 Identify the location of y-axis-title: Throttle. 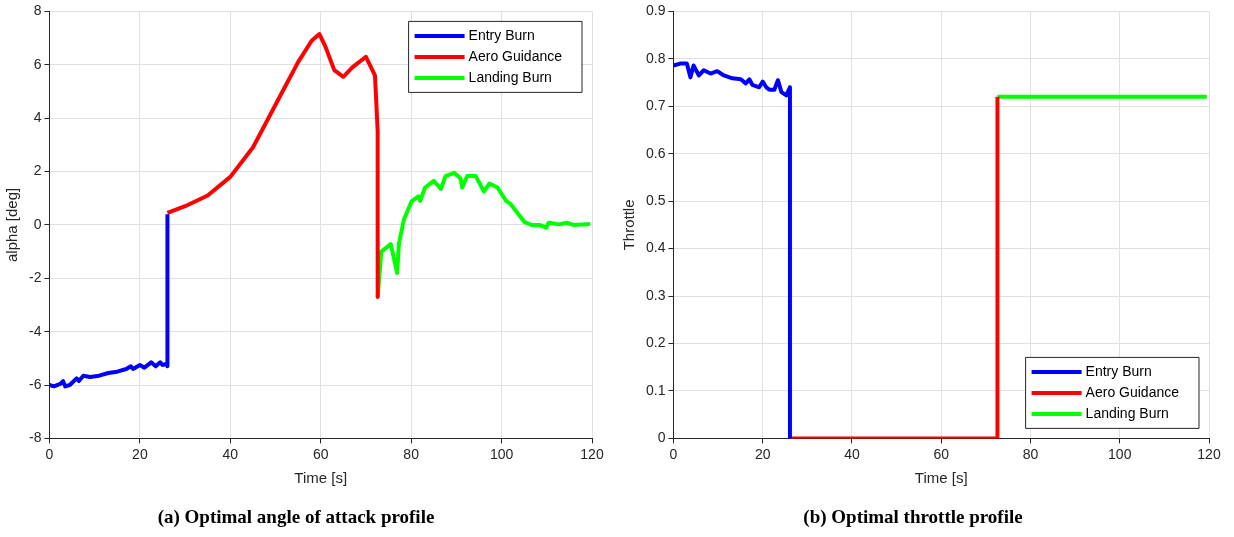
(629, 225).